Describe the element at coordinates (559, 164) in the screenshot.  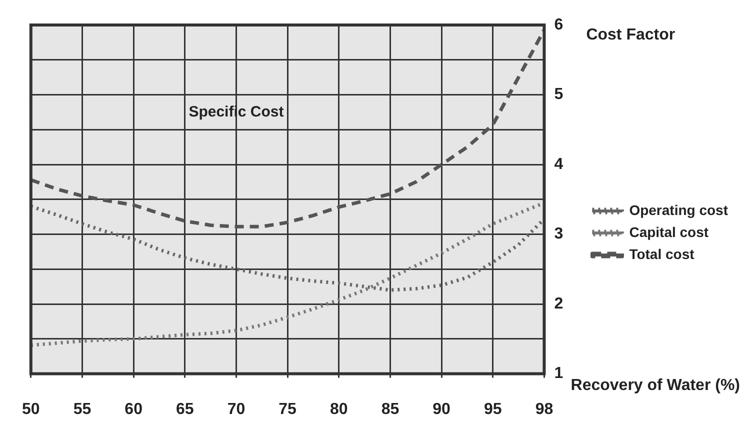
I see `y-tick-label: 4` at that location.